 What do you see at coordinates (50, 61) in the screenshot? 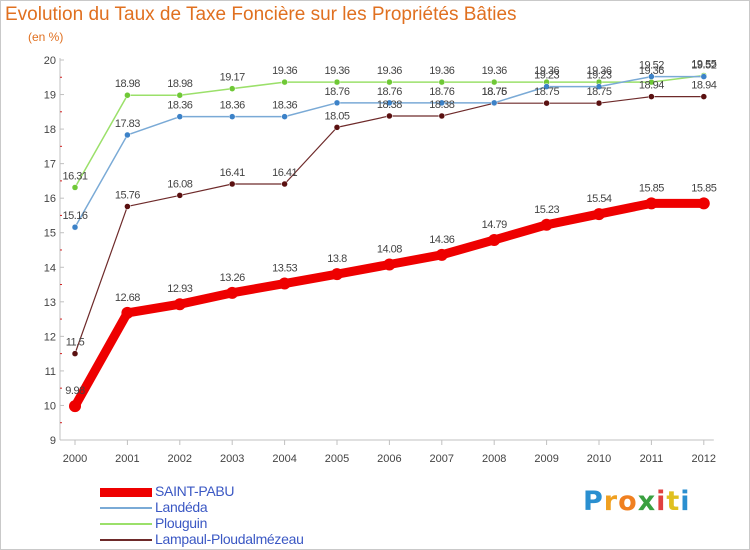
I see `y-tick-label: 20` at bounding box center [50, 61].